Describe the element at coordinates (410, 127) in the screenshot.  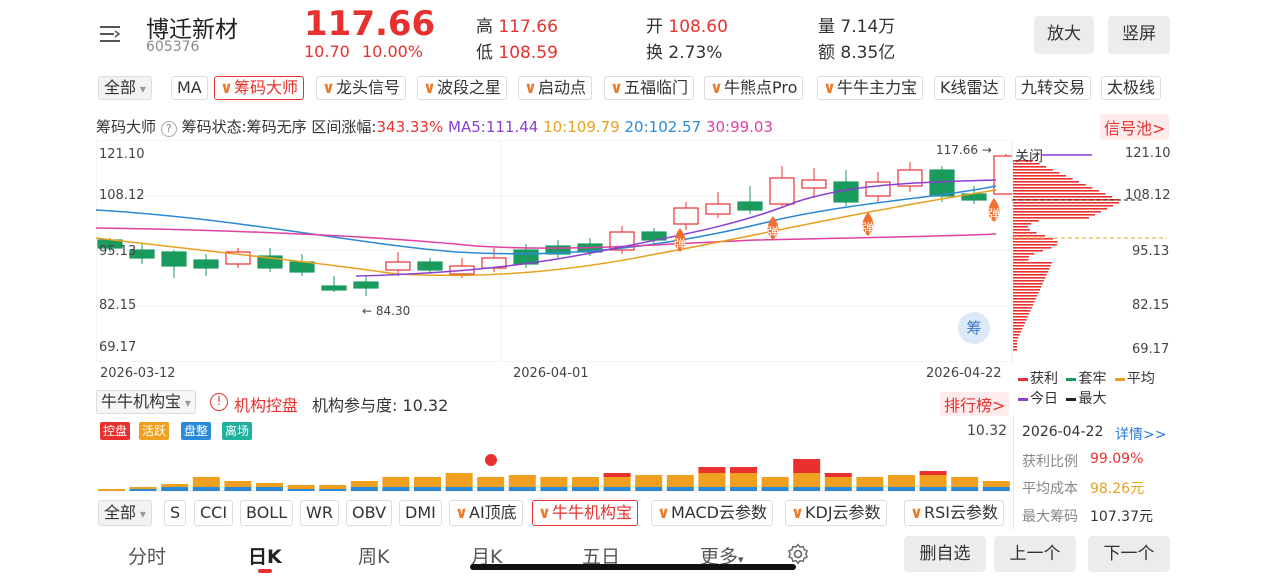
I see `range-value: 343.33%` at that location.